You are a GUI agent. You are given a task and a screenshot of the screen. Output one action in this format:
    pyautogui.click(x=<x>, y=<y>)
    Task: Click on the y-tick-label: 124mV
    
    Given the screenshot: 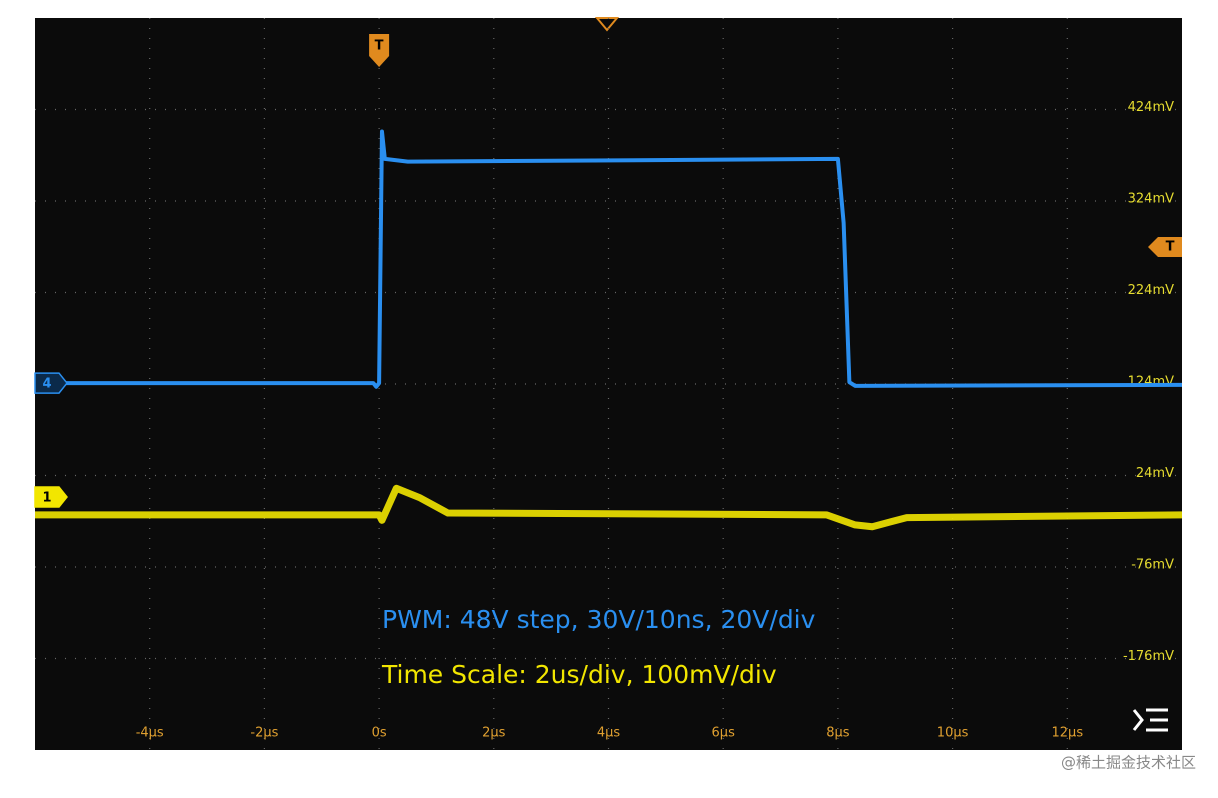 What is the action you would take?
    pyautogui.click(x=1151, y=382)
    